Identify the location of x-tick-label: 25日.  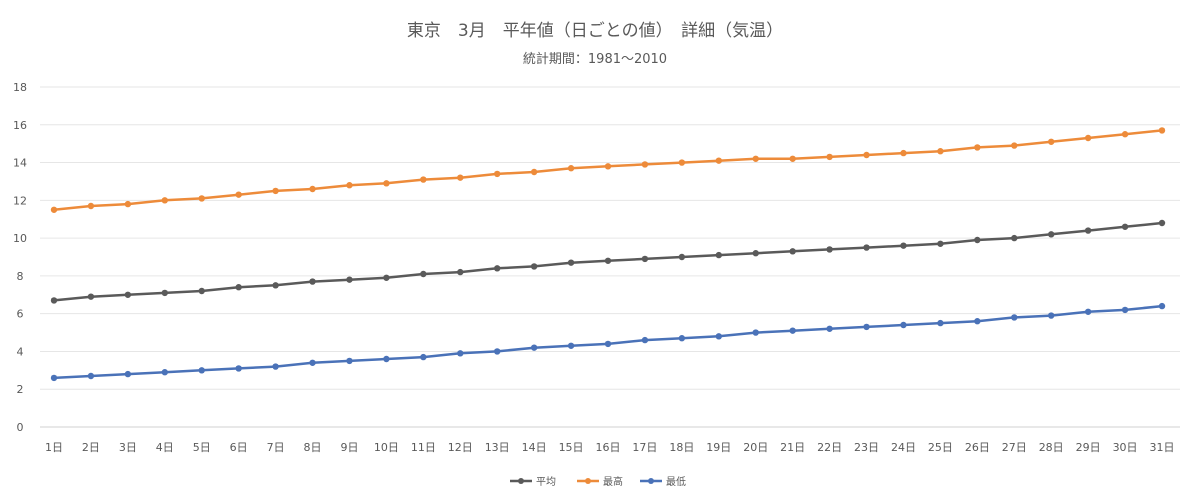
(940, 447).